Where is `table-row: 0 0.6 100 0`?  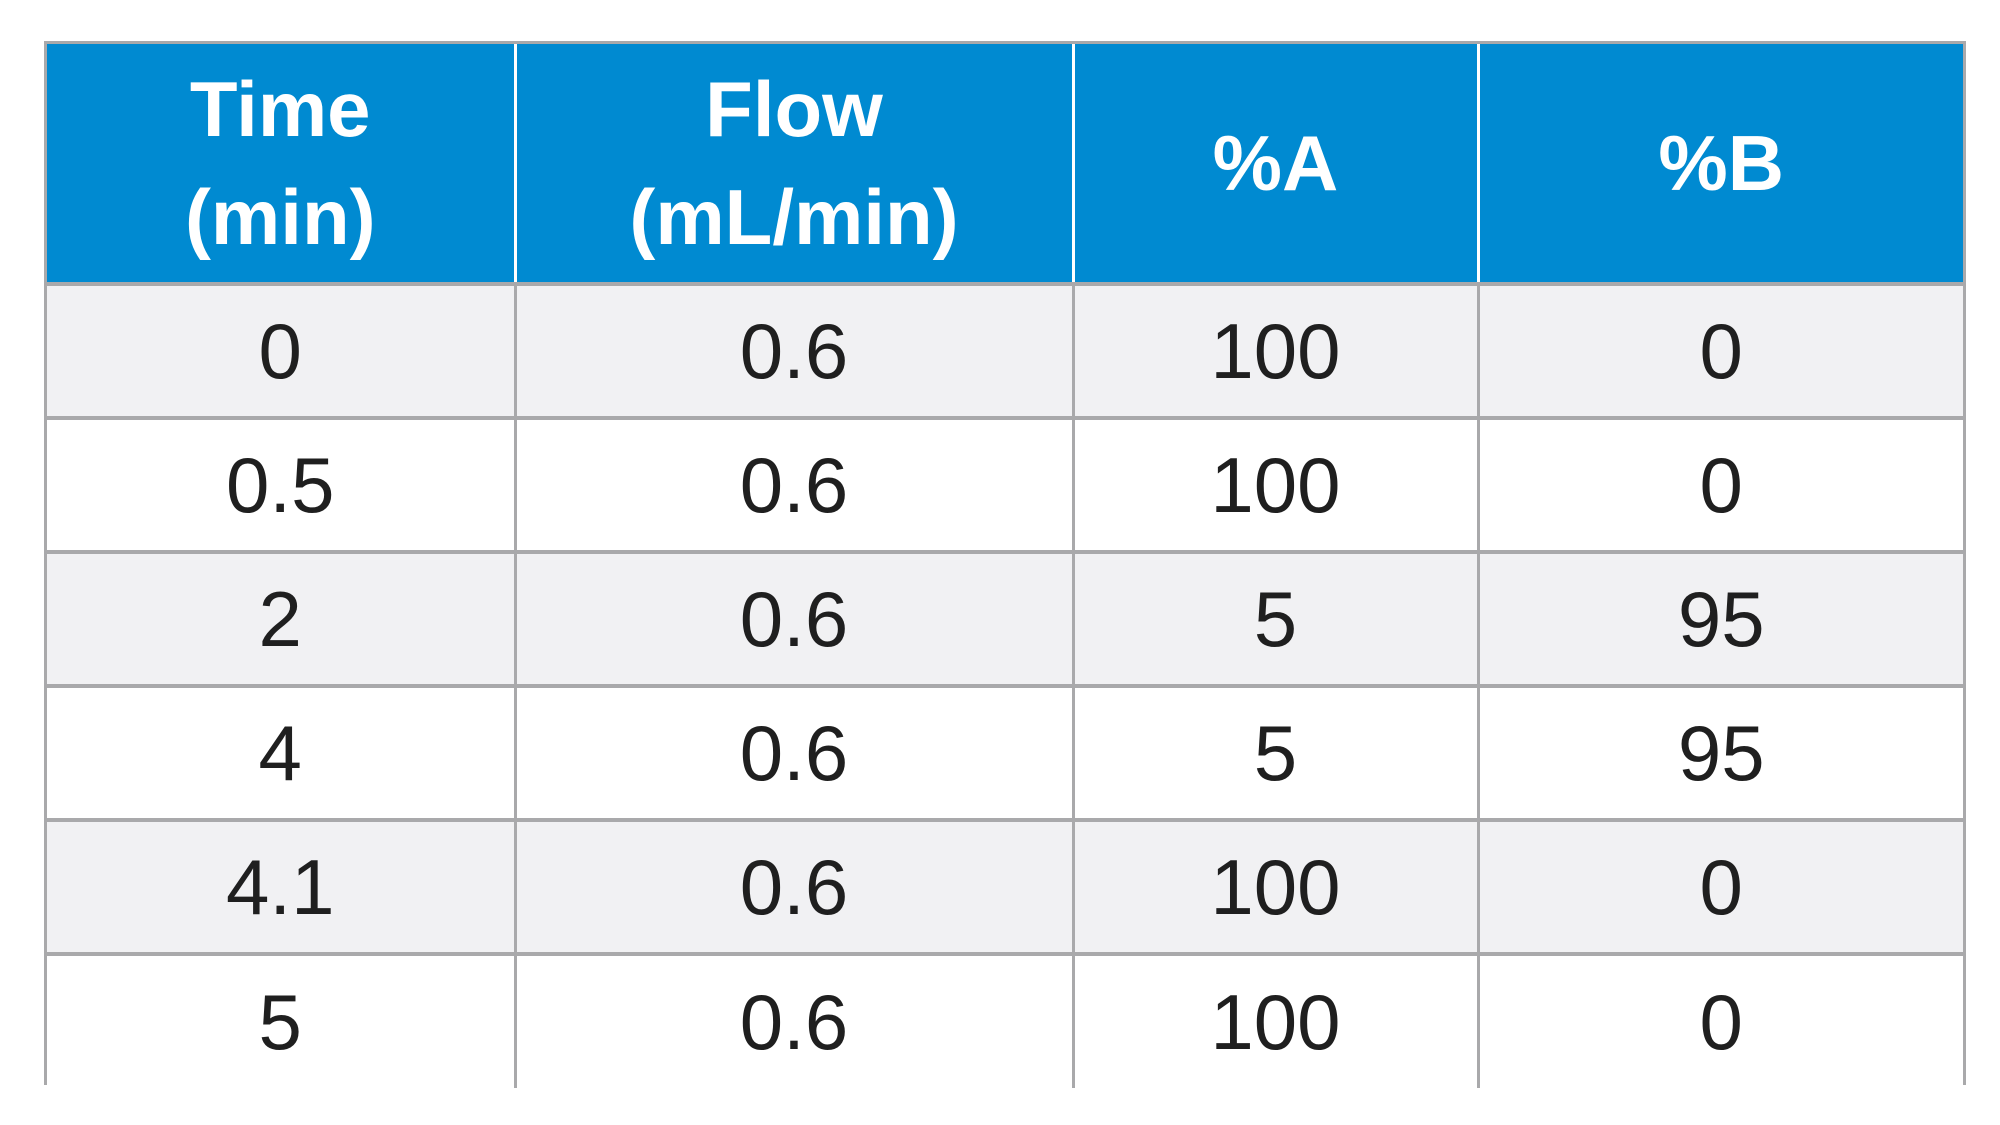
table-row: 0 0.6 100 0 is located at coordinates (1005, 350).